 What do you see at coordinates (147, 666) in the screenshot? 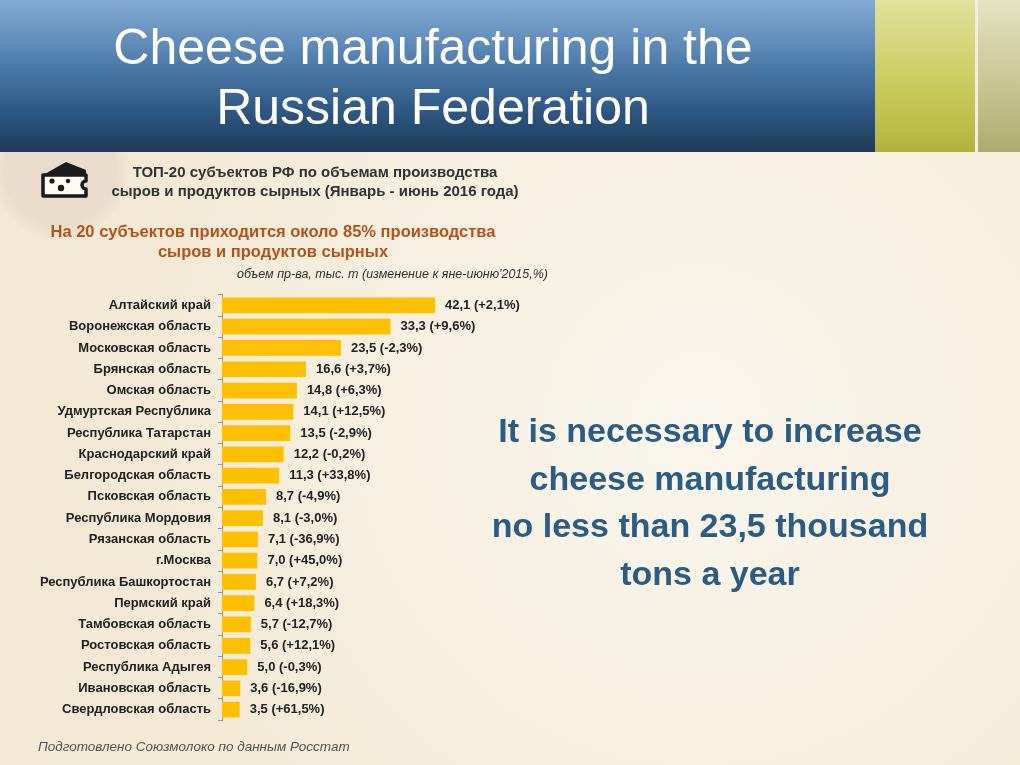
I see `y-tick-label: Республика Адыгея` at bounding box center [147, 666].